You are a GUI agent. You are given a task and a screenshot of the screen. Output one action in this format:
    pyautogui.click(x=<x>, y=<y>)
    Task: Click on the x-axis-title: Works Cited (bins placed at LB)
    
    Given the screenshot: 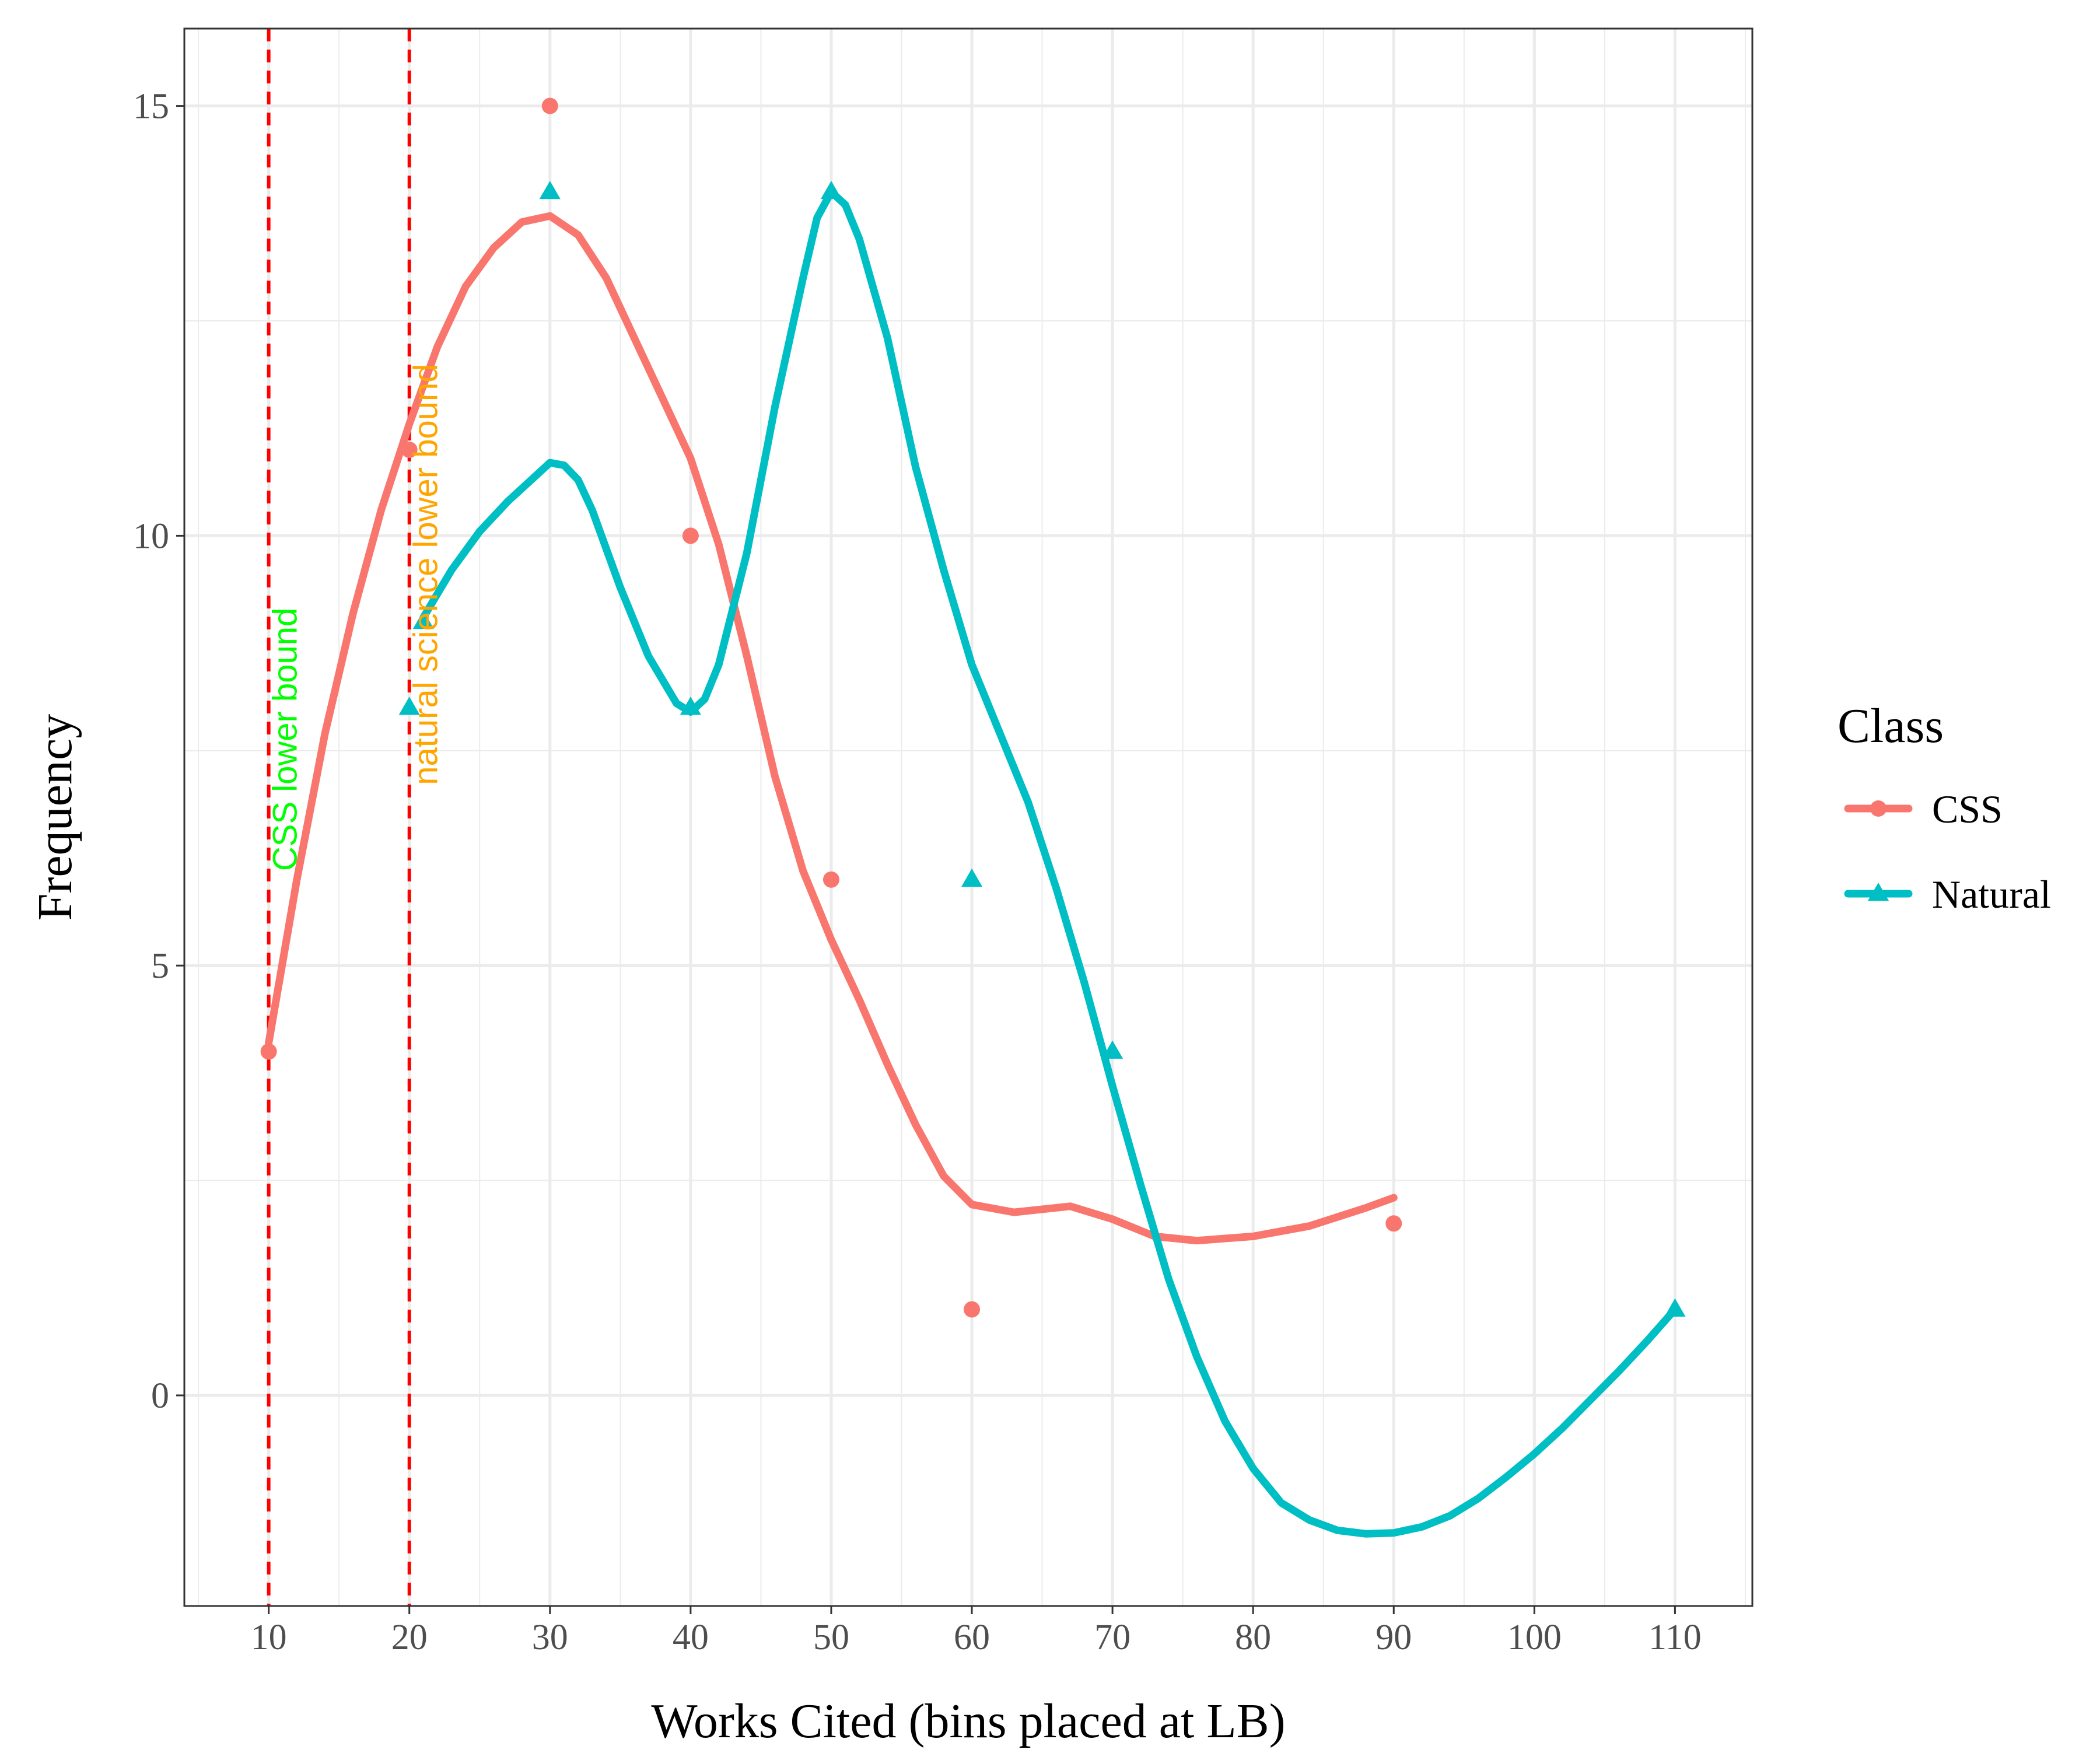 What is the action you would take?
    pyautogui.click(x=968, y=1721)
    